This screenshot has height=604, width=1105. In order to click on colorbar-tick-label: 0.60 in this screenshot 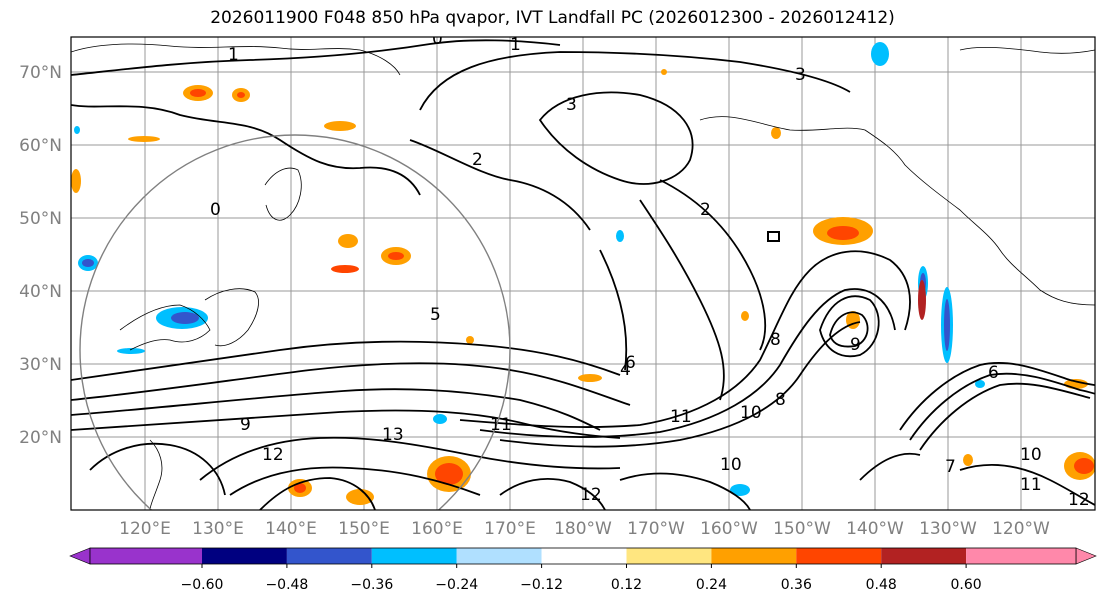, I will do `click(966, 585)`.